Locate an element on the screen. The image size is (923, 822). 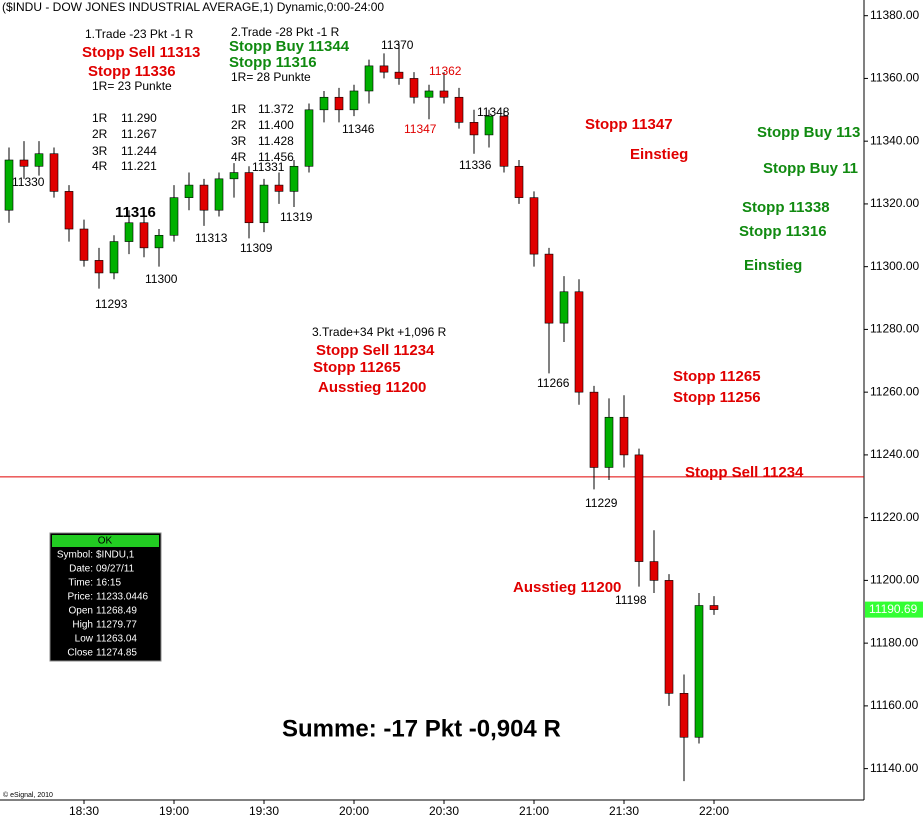
info-value: 09/27/11 is located at coordinates (115, 569).